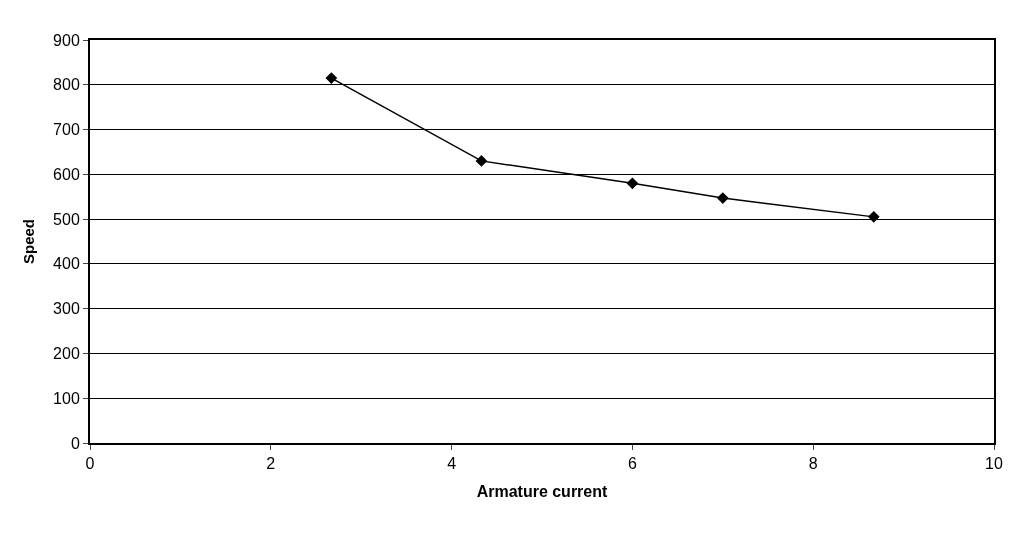  Describe the element at coordinates (66, 85) in the screenshot. I see `y-tick-label: 800` at that location.